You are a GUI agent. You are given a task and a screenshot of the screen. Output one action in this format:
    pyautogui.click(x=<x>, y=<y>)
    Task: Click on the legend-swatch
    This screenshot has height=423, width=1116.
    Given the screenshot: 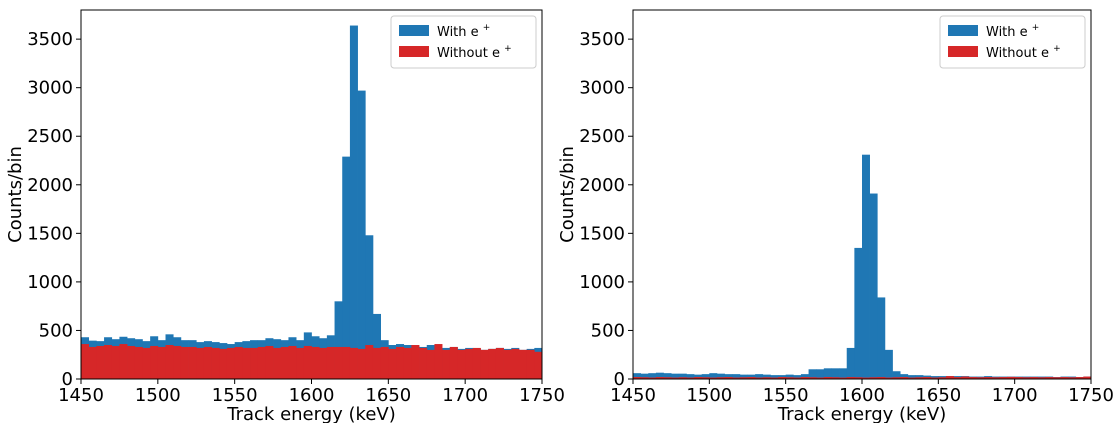 What is the action you would take?
    pyautogui.click(x=414, y=30)
    